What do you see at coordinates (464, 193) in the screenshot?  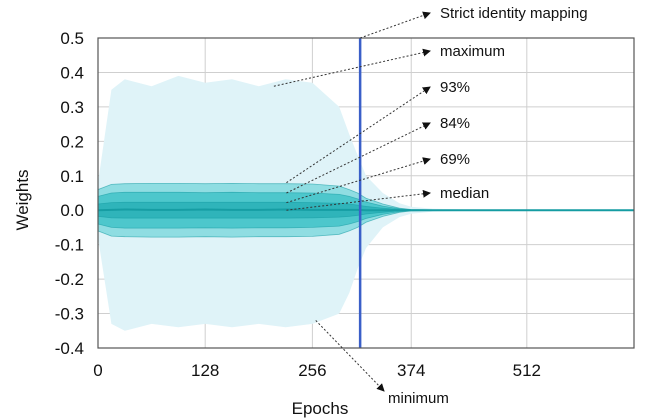 I see `annotation-label-median: median` at bounding box center [464, 193].